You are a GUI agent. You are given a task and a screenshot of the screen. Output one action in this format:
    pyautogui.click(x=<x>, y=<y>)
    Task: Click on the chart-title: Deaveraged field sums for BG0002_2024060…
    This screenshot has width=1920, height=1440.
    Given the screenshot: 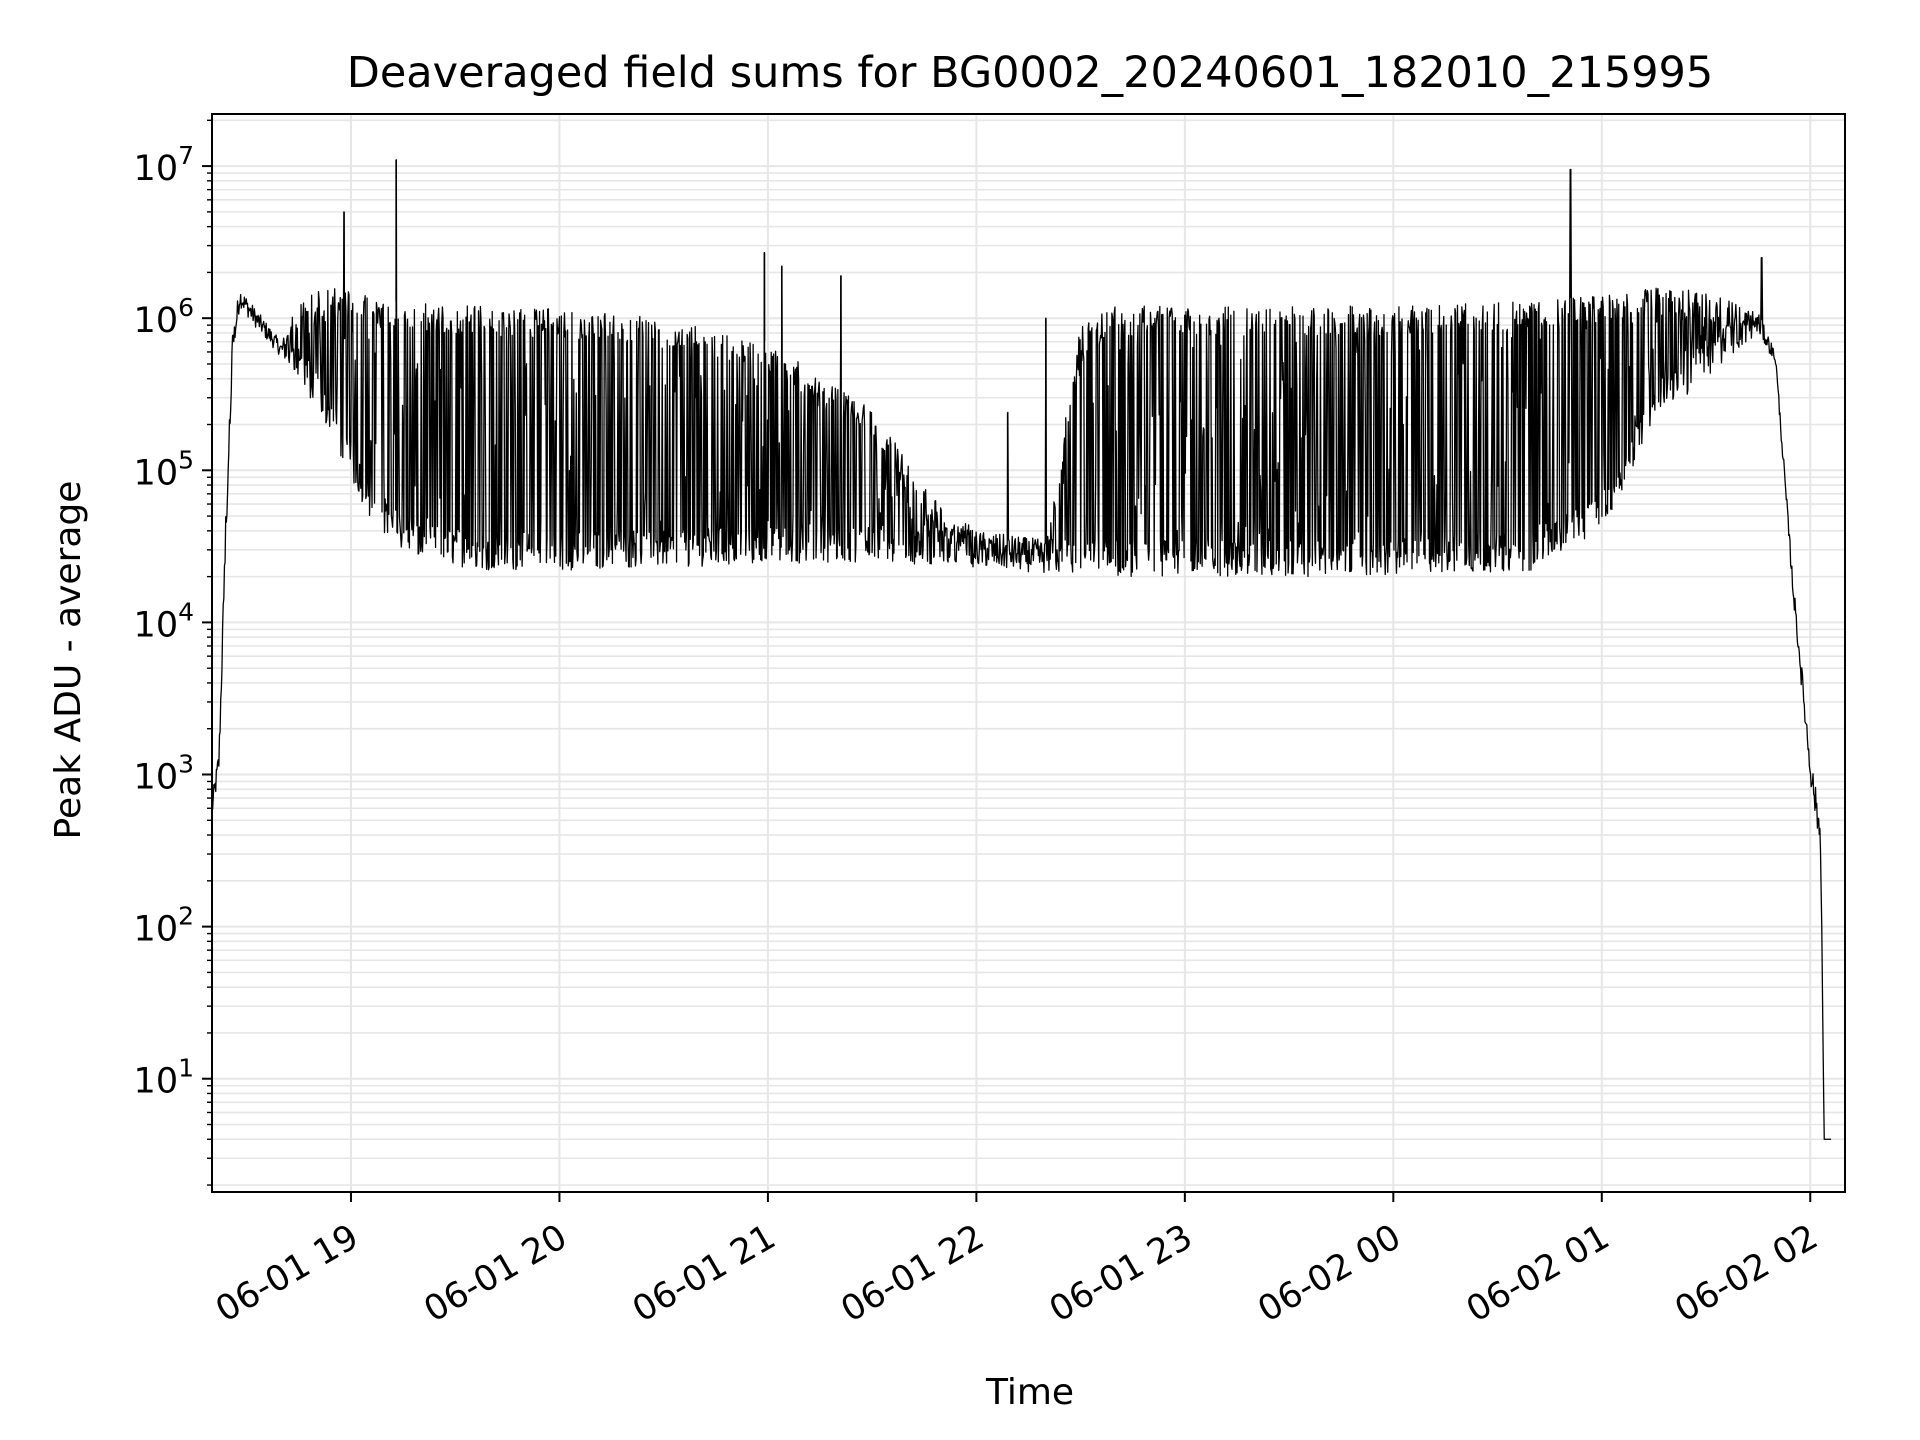 What is the action you would take?
    pyautogui.click(x=1030, y=73)
    